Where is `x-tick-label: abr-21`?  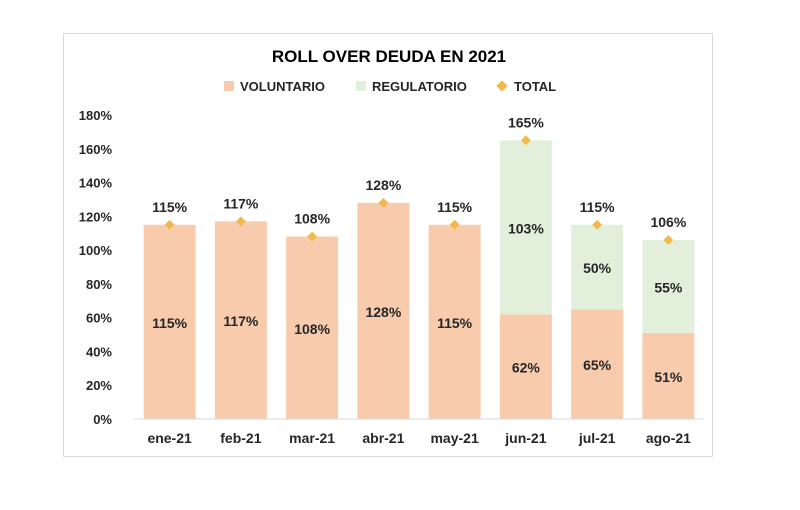 x-tick-label: abr-21 is located at coordinates (383, 438).